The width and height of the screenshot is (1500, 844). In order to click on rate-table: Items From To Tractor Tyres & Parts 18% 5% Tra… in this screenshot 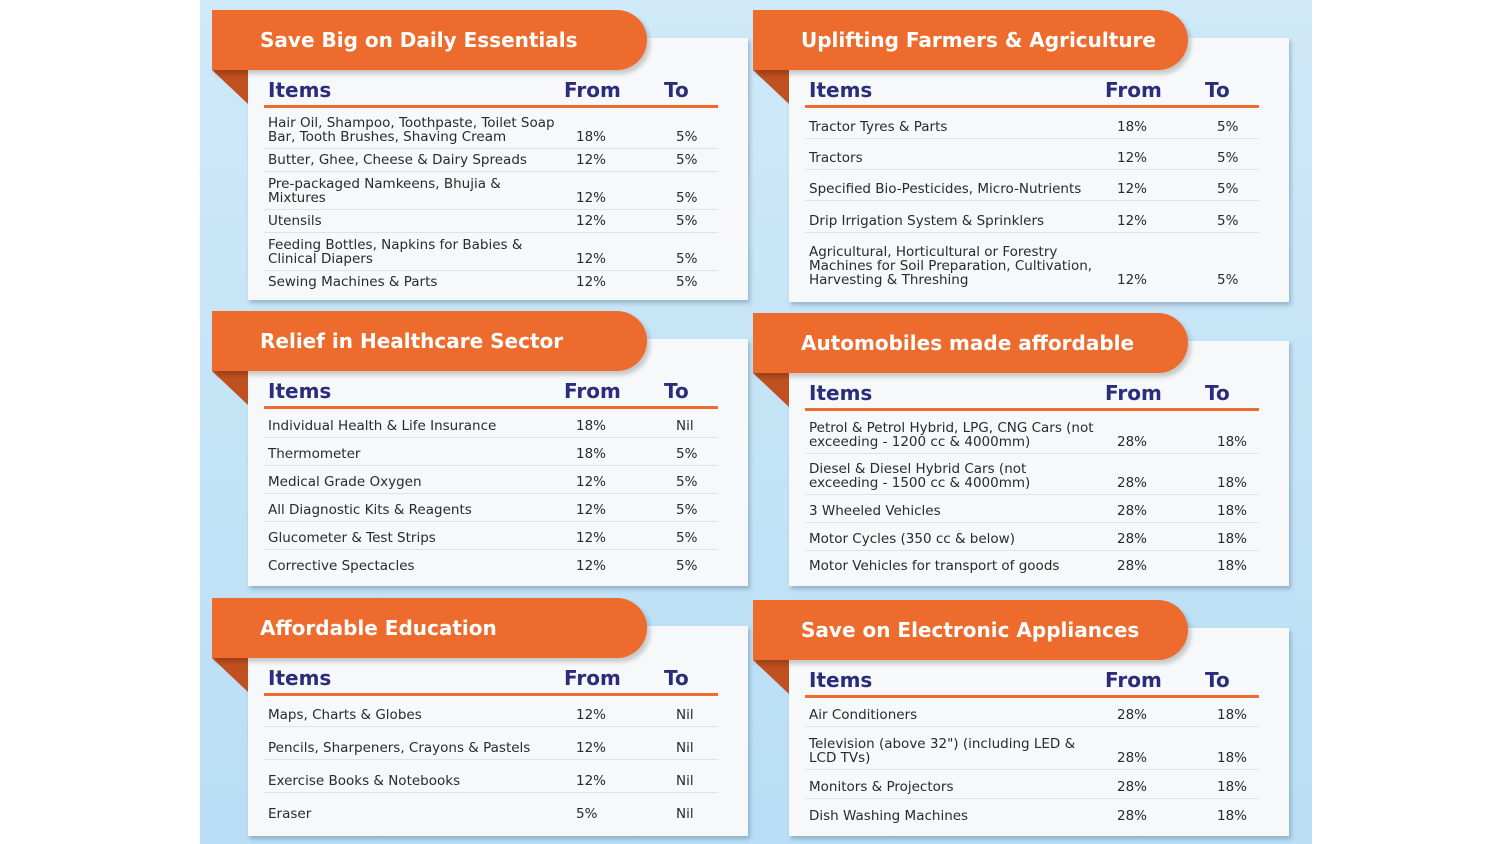, I will do `click(1032, 185)`.